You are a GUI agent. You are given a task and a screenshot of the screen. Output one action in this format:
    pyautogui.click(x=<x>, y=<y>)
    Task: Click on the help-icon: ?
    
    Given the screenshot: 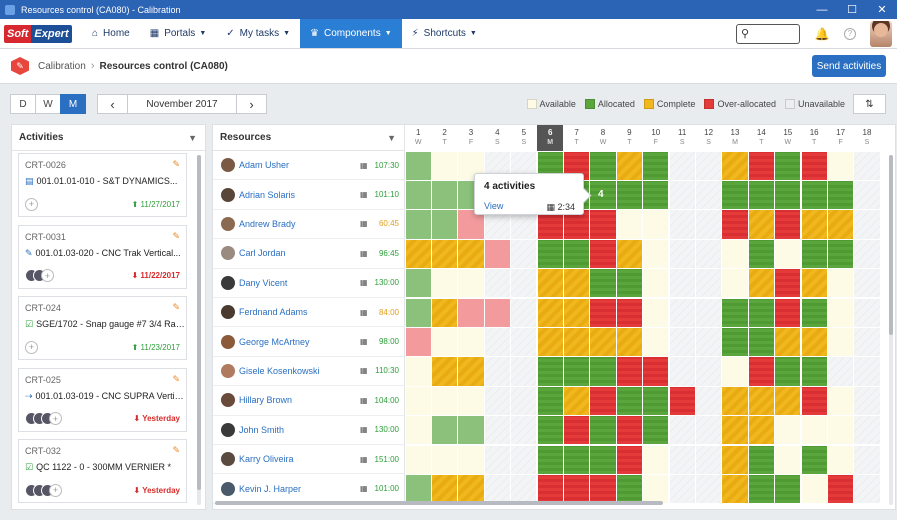 What is the action you would take?
    pyautogui.click(x=850, y=33)
    